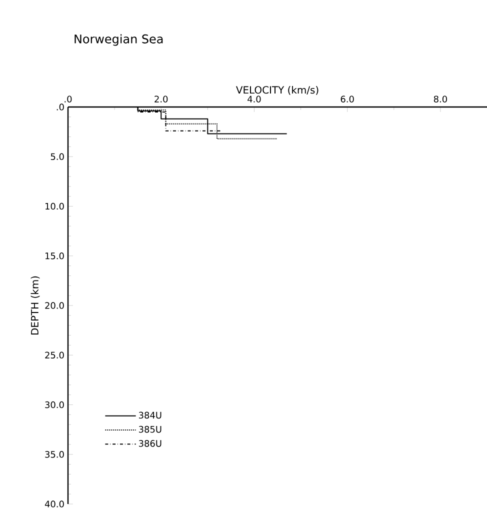 The width and height of the screenshot is (487, 512). What do you see at coordinates (54, 504) in the screenshot?
I see `y-tick-label: 40.0` at bounding box center [54, 504].